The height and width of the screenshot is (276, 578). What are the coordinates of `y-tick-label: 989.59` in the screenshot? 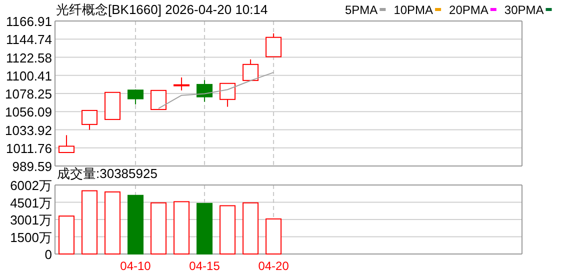 It's located at (32, 166).